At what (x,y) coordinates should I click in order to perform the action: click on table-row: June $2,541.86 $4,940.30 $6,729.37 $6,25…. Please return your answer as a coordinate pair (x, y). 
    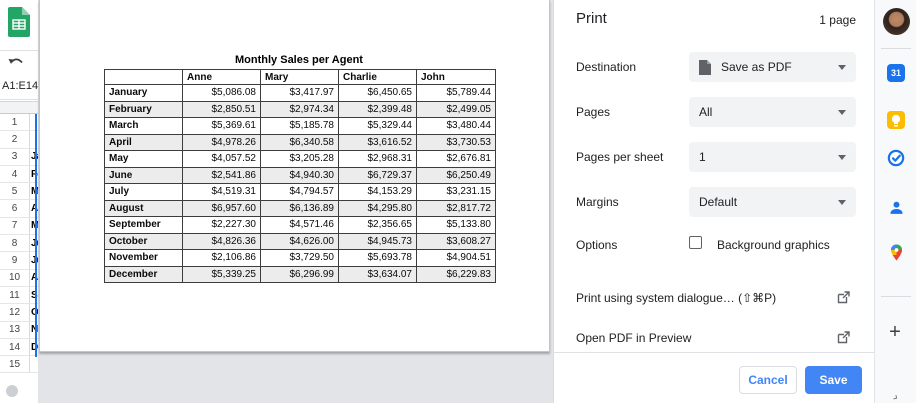
    Looking at the image, I should click on (300, 175).